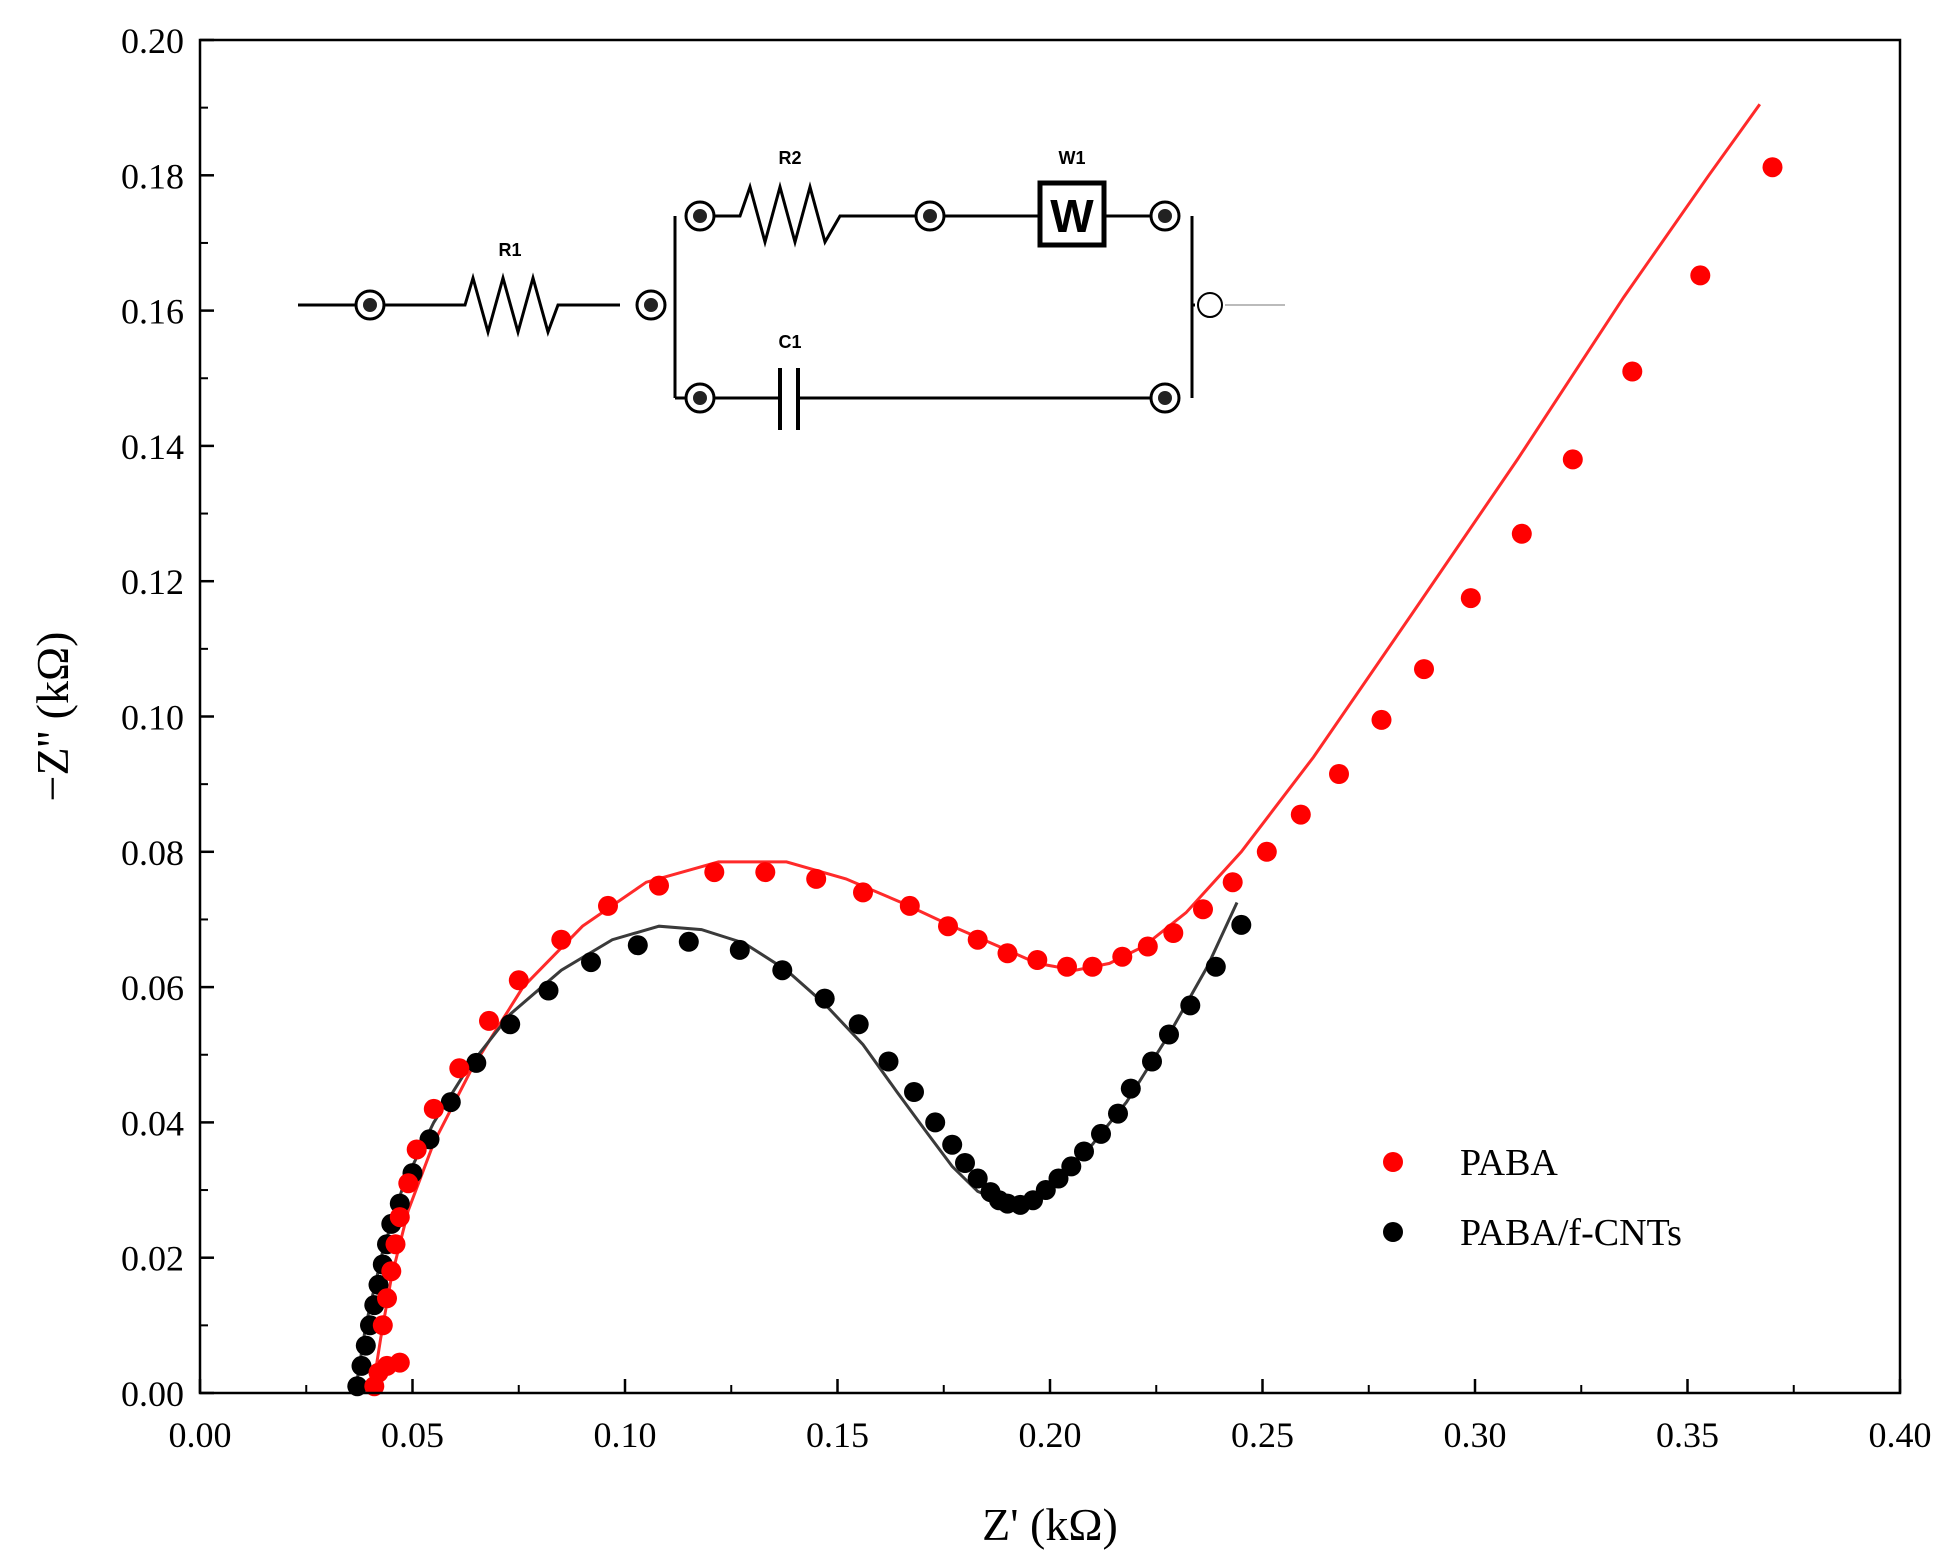  What do you see at coordinates (796, 1147) in the screenshot?
I see `fit-line-paba-fcnts` at bounding box center [796, 1147].